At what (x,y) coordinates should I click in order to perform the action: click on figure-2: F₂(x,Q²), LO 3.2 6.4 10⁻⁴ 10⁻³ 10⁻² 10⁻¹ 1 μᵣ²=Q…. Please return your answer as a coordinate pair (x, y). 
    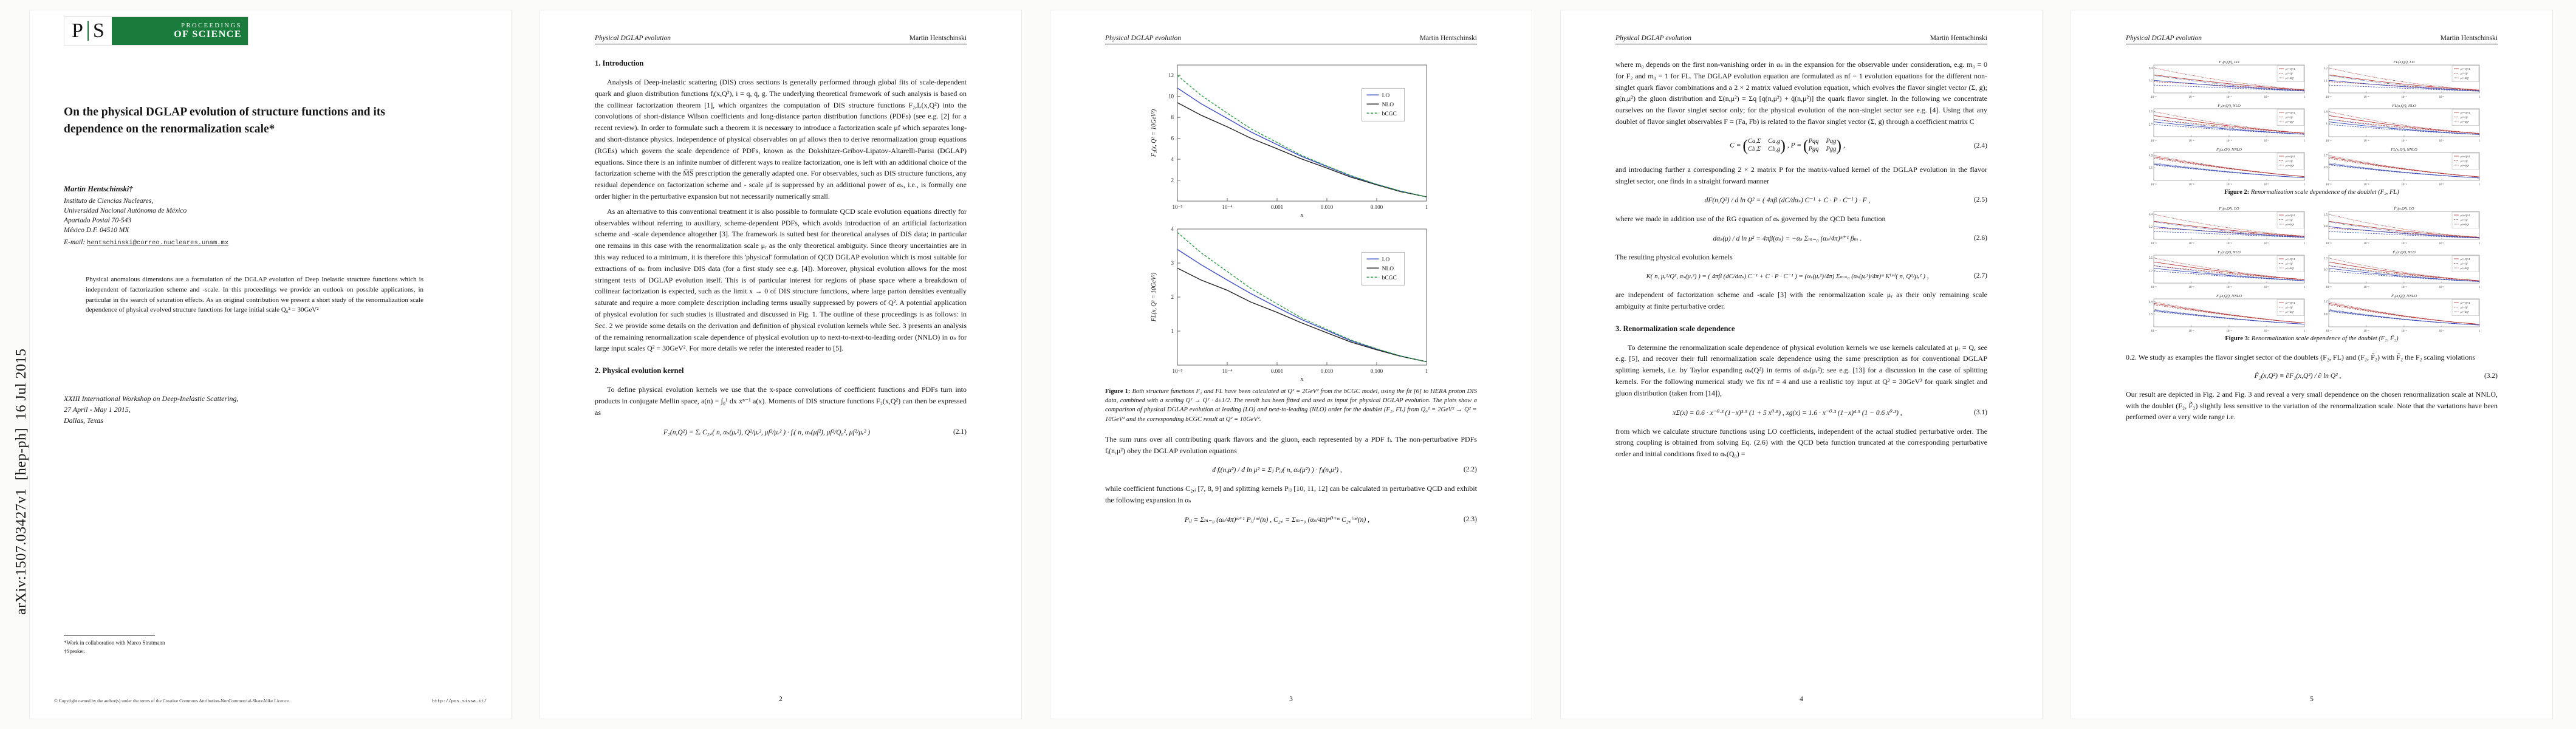
    Looking at the image, I should click on (2312, 123).